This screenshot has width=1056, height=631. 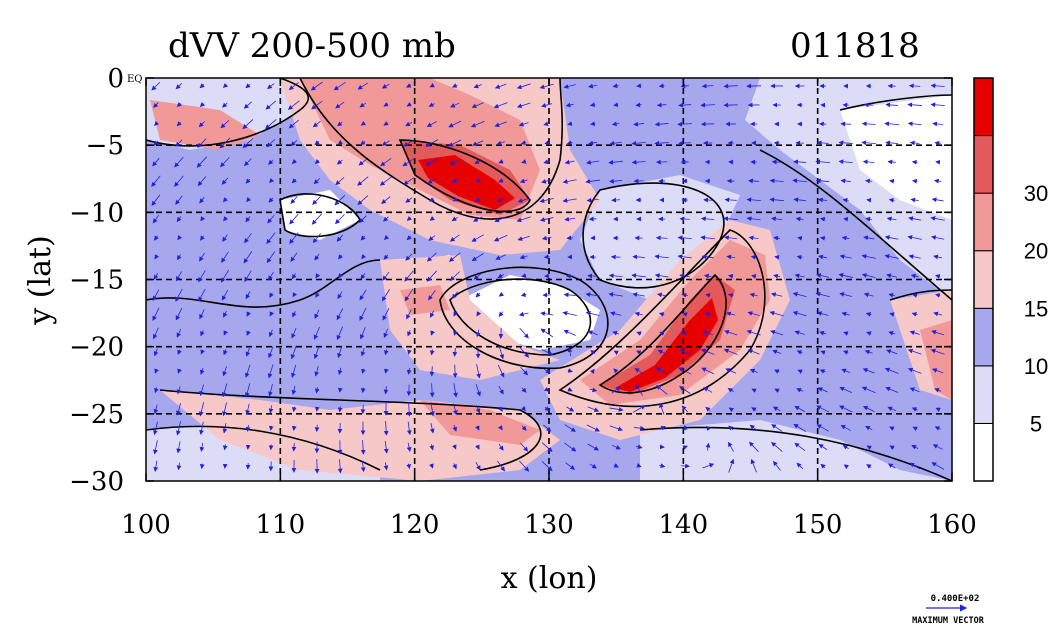 What do you see at coordinates (312, 46) in the screenshot?
I see `chart-title: dVV 200-500 mb` at bounding box center [312, 46].